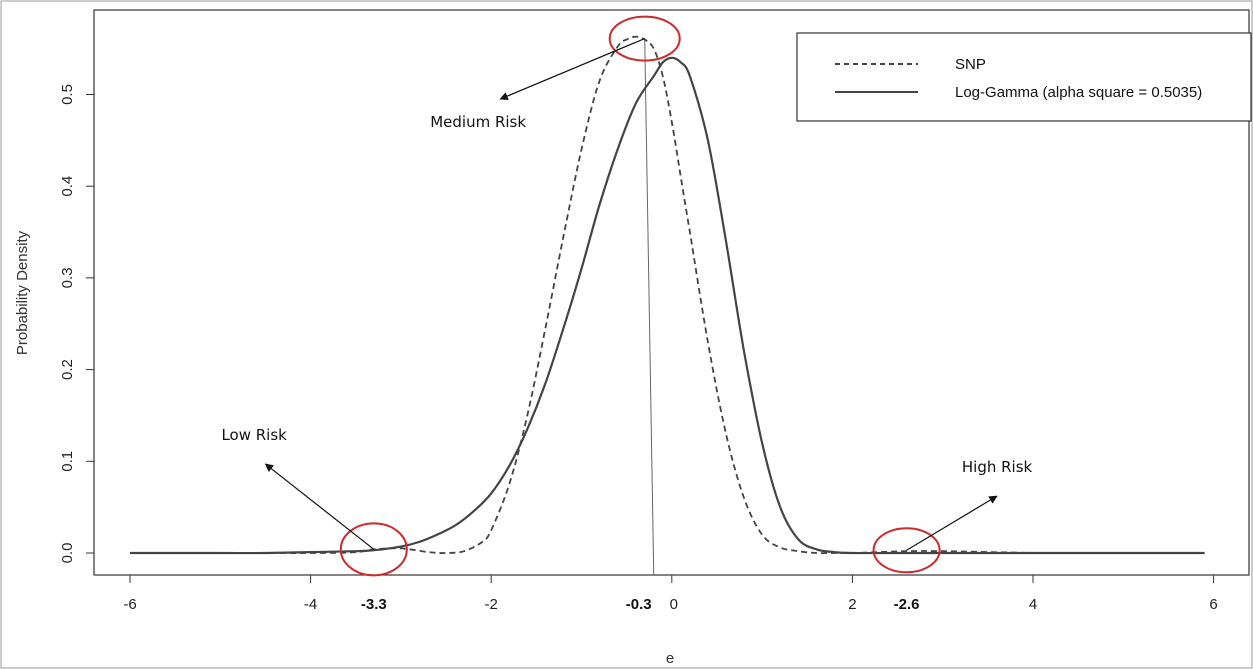 Image resolution: width=1253 pixels, height=669 pixels. What do you see at coordinates (67, 94) in the screenshot?
I see `y-tick-label: 0.5` at bounding box center [67, 94].